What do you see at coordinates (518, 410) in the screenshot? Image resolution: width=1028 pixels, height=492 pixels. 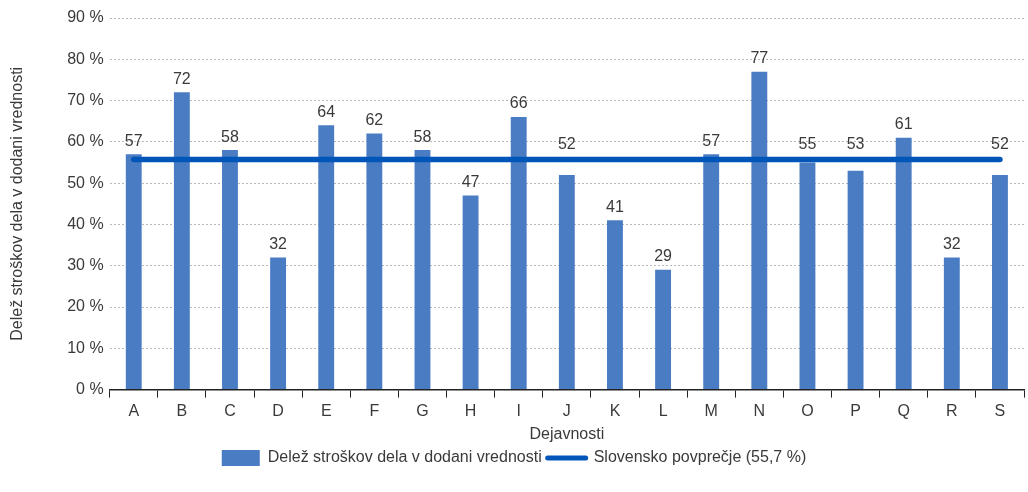 I see `x-tick-label: I` at bounding box center [518, 410].